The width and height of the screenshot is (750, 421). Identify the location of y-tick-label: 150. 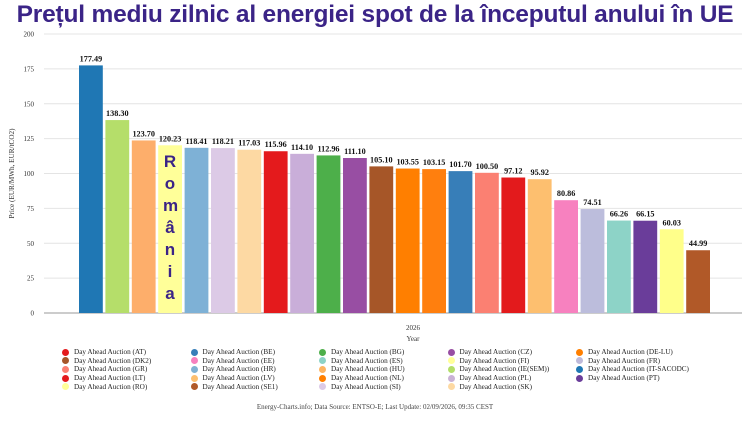
(29, 104).